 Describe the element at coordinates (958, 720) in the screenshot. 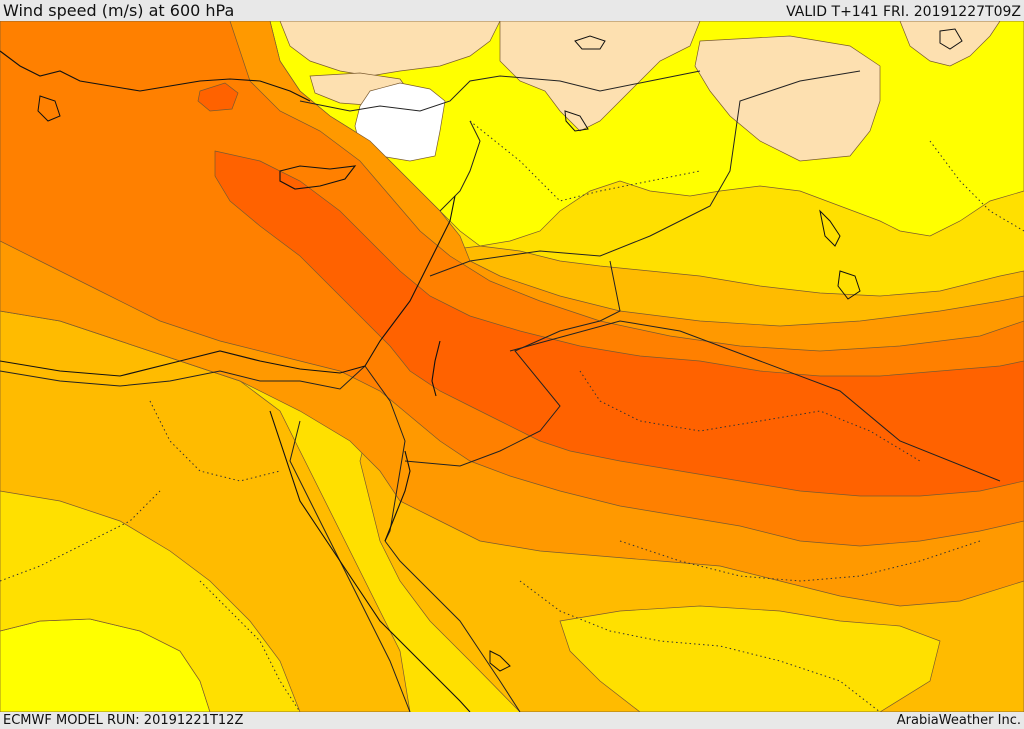

I see `credit-label: ArabiaWeather Inc.` at that location.